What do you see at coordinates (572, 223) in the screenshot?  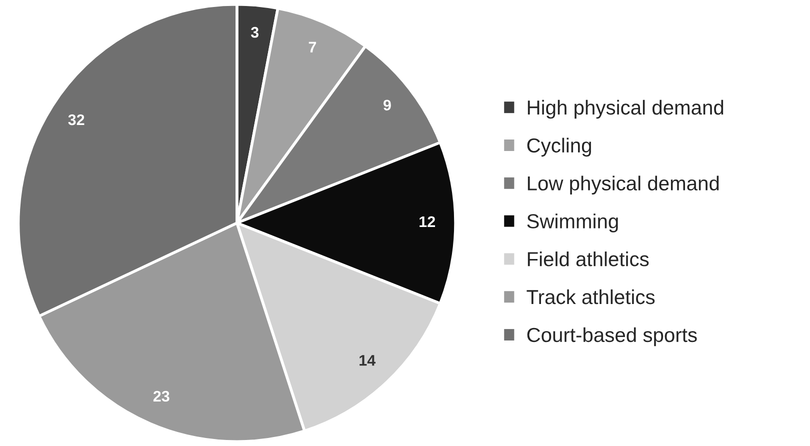 I see `legend-label: Swimming` at bounding box center [572, 223].